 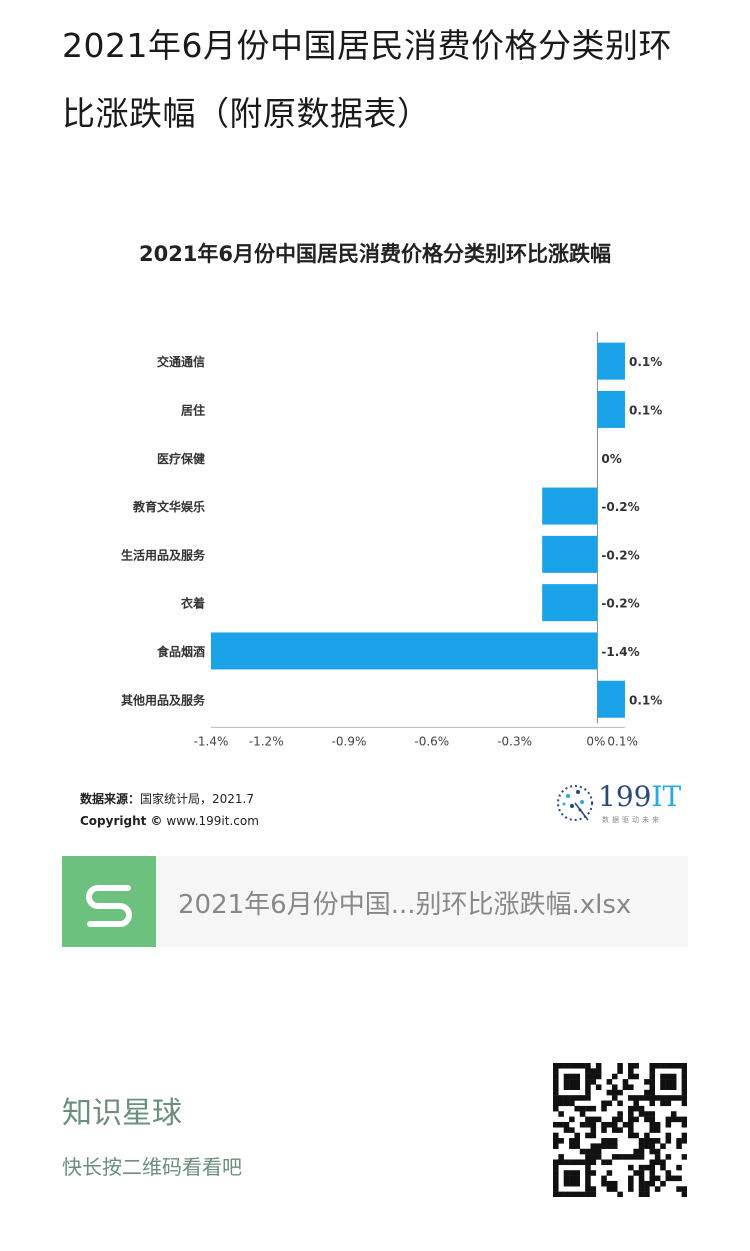 What do you see at coordinates (193, 409) in the screenshot?
I see `category-label: 居住` at bounding box center [193, 409].